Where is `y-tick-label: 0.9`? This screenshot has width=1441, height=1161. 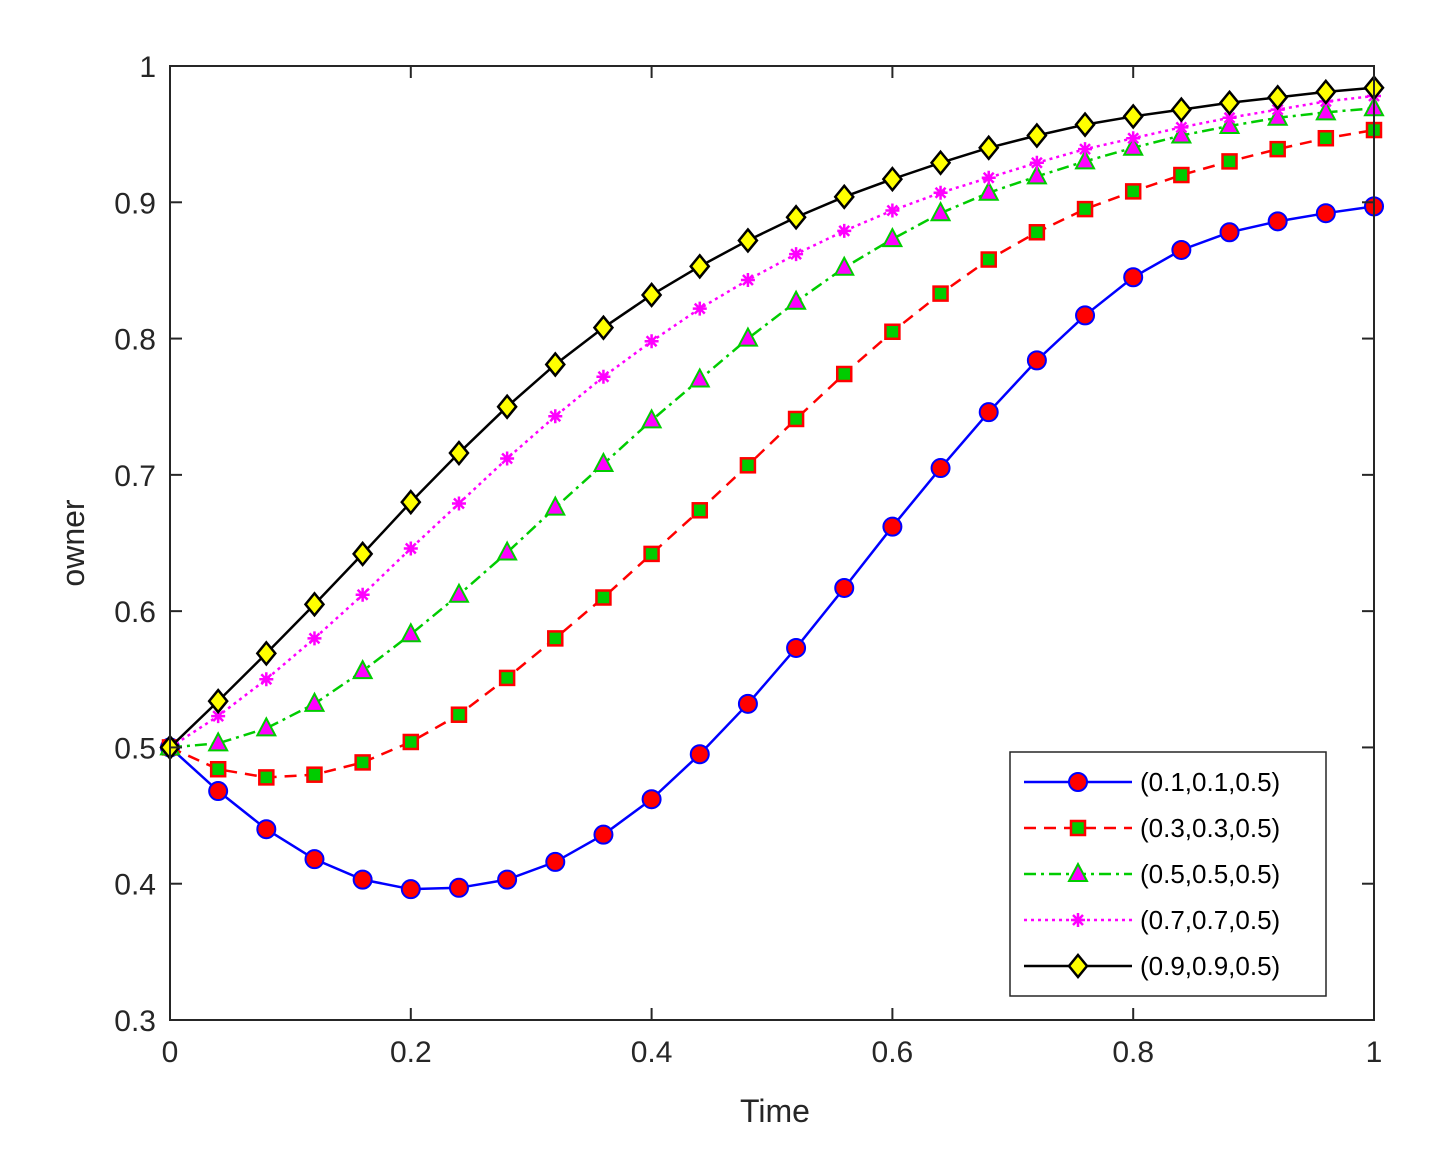
y-tick-label: 0.9 is located at coordinates (135, 203).